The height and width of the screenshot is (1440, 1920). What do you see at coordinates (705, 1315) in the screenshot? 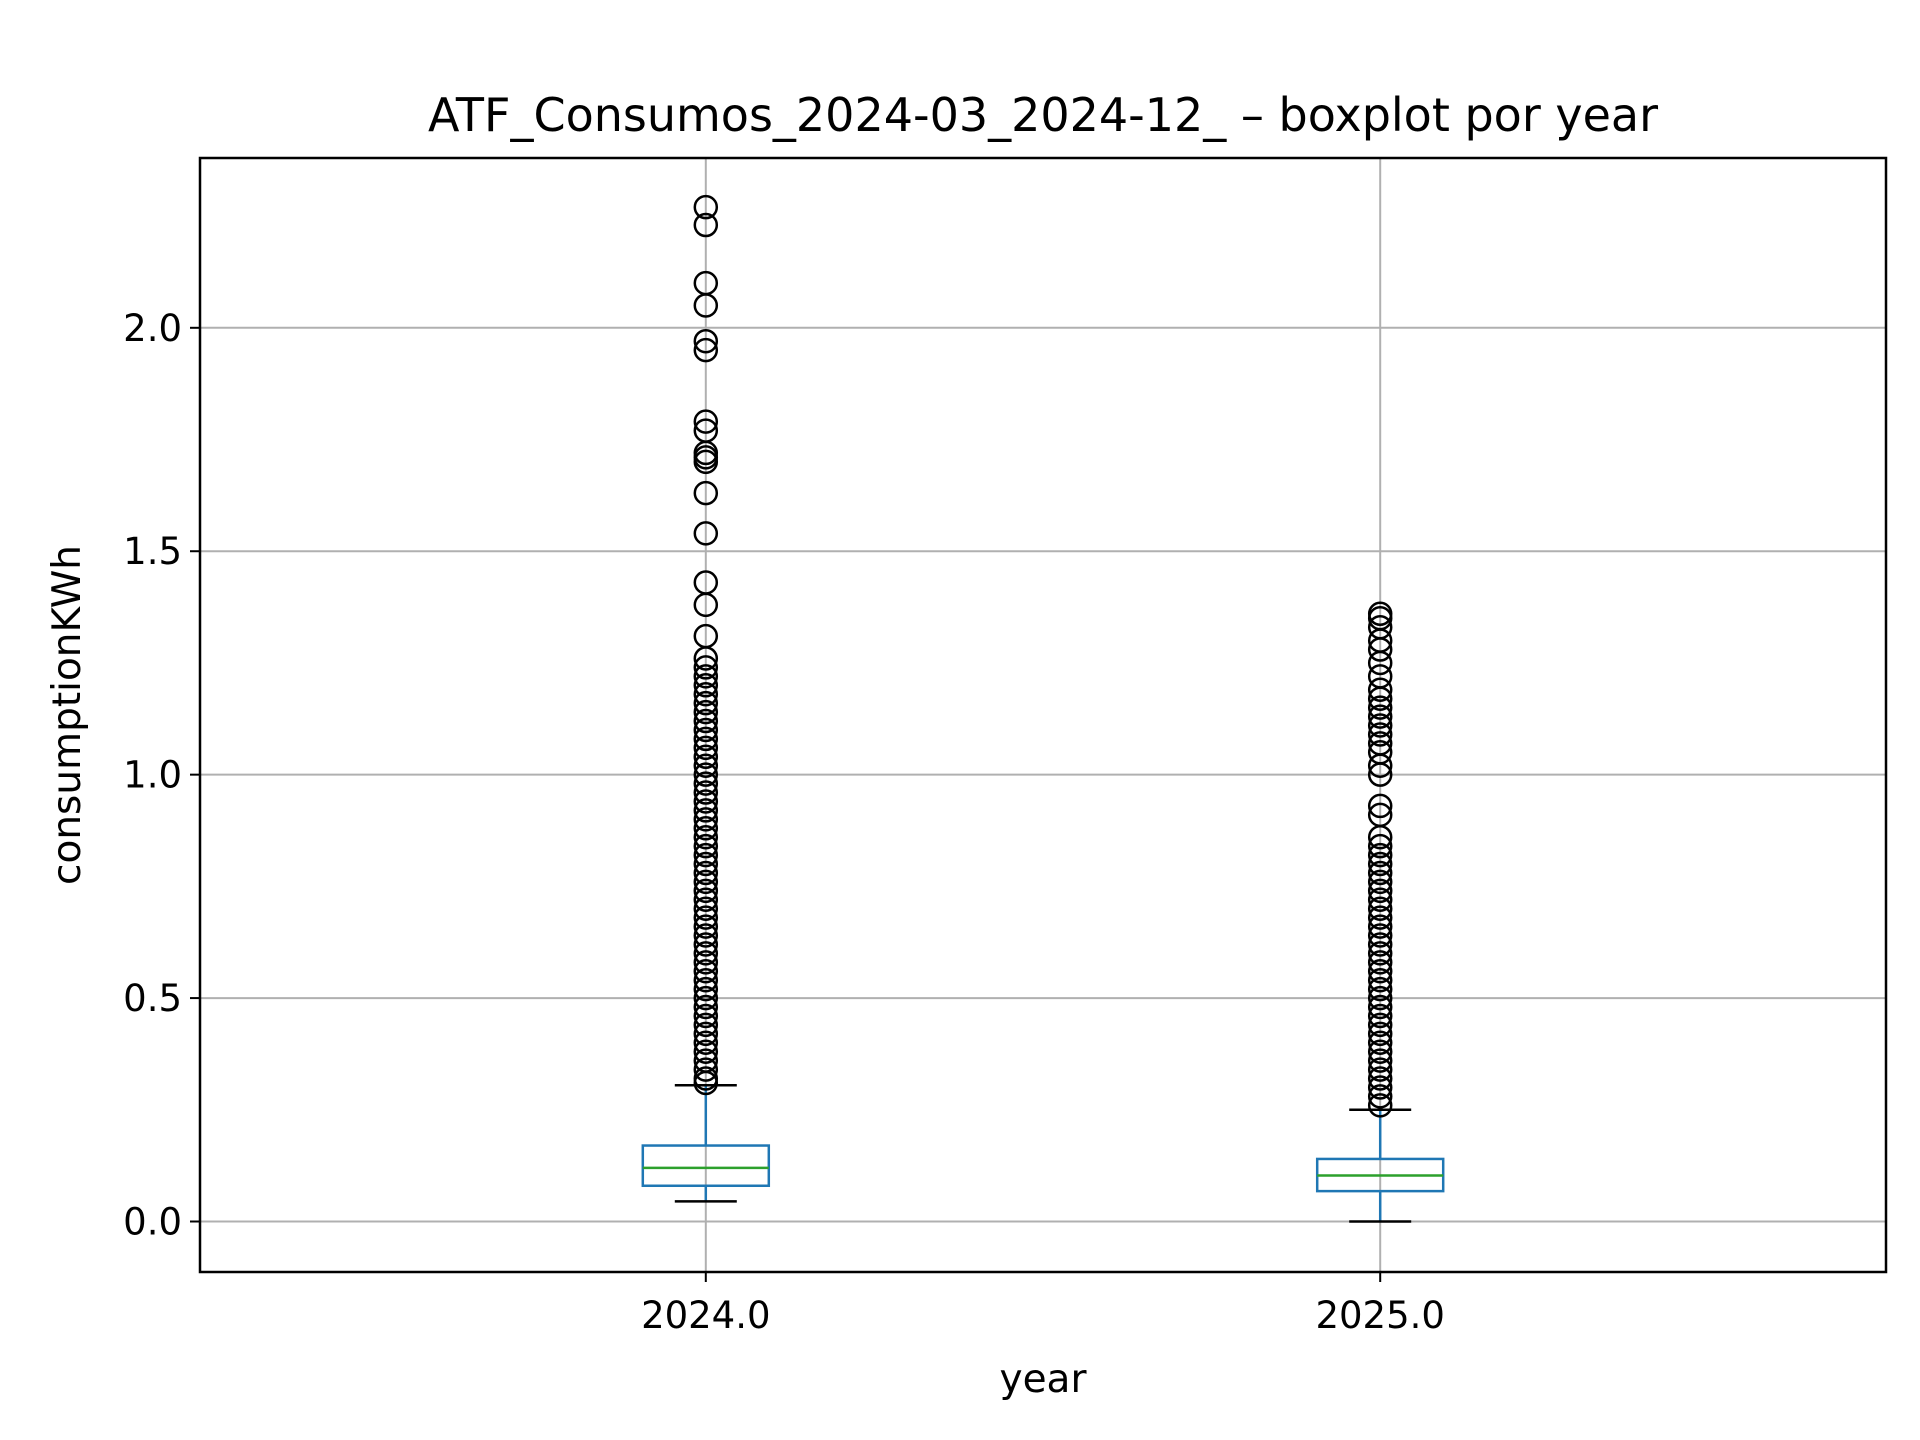
I see `x-tick-label: 2024.0` at bounding box center [705, 1315].